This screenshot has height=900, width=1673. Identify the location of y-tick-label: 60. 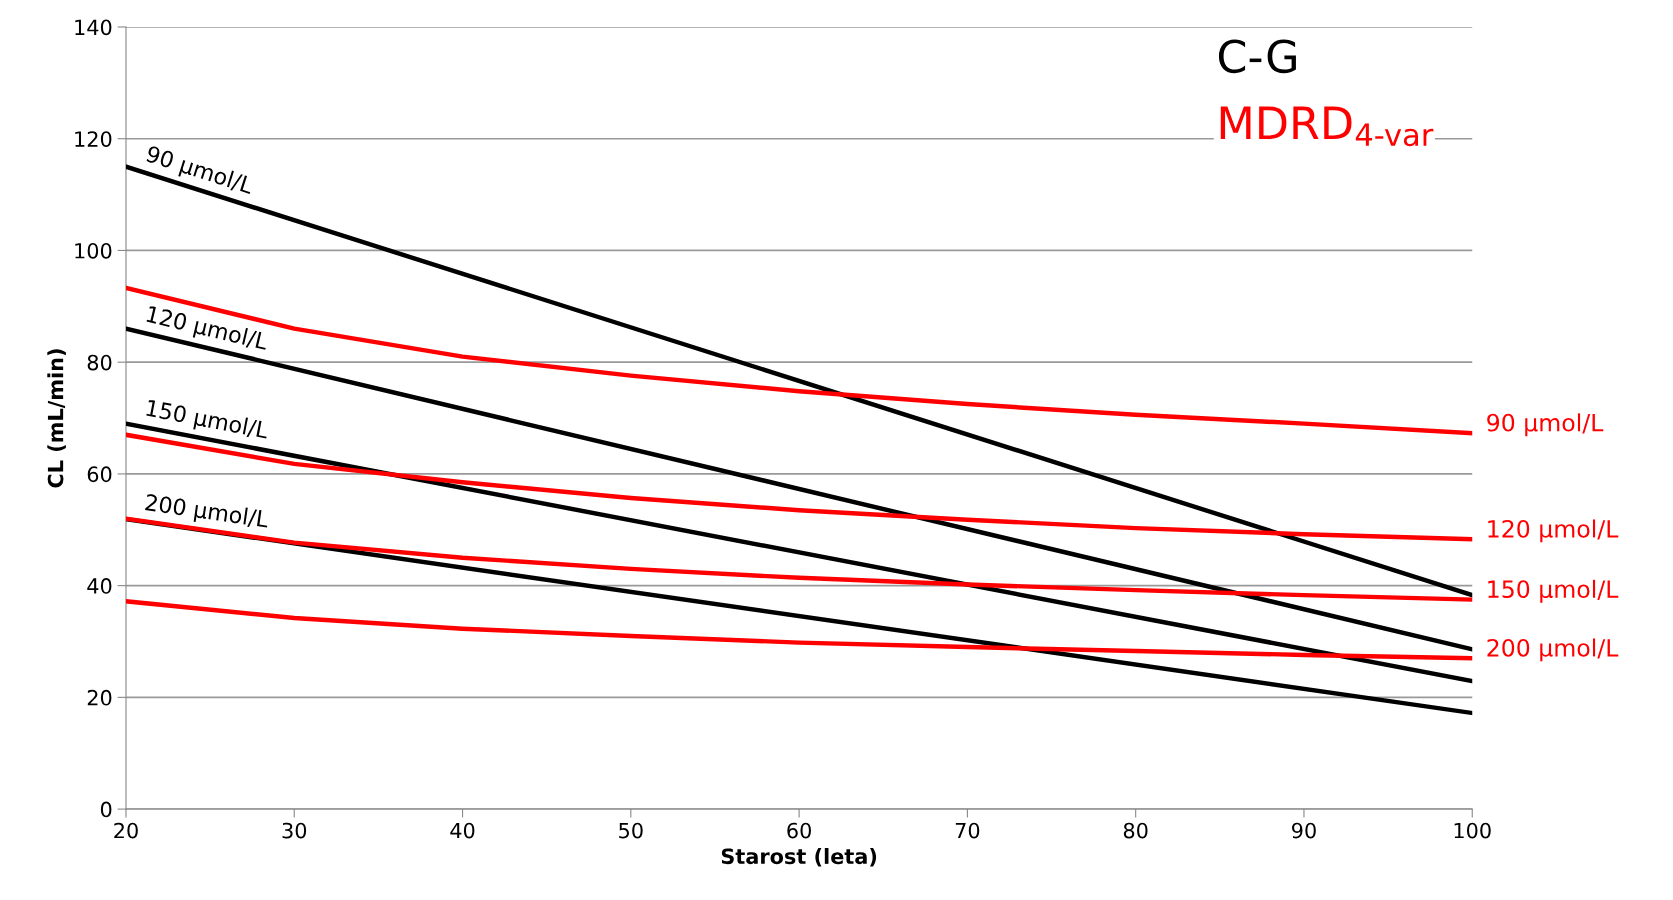
(99, 474).